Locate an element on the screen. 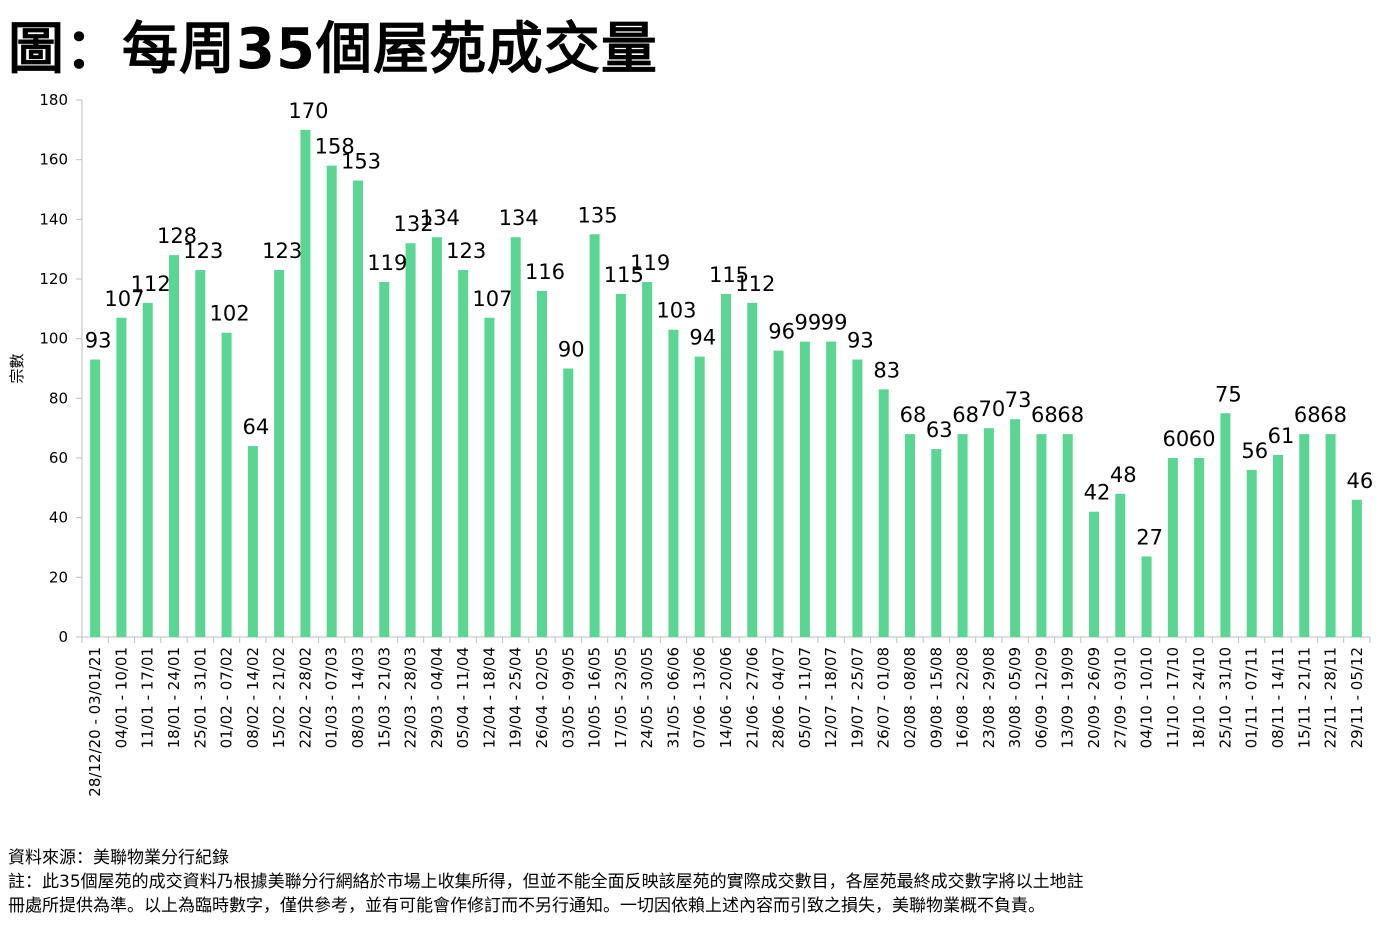  data-label: 60 is located at coordinates (1175, 439).